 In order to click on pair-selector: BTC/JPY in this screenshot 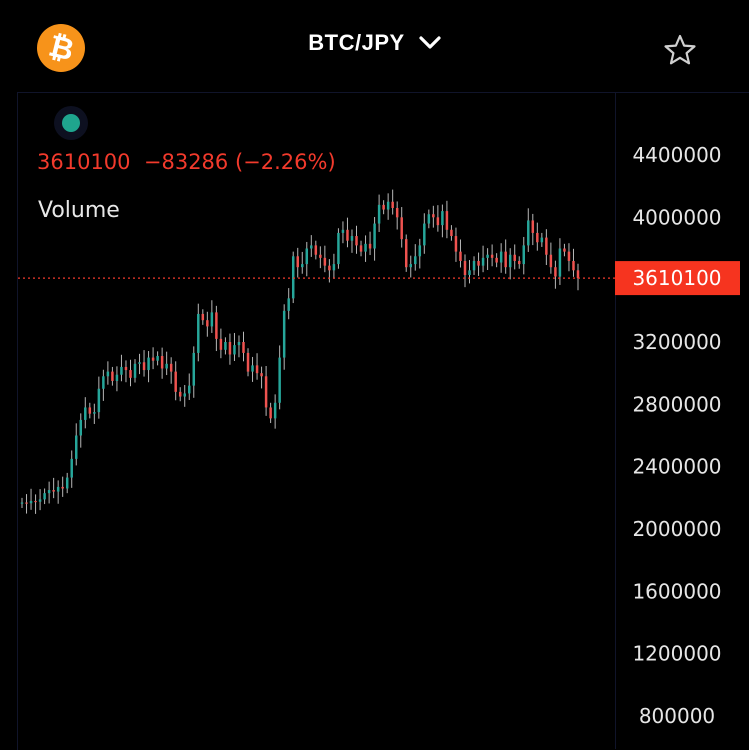, I will do `click(374, 43)`.